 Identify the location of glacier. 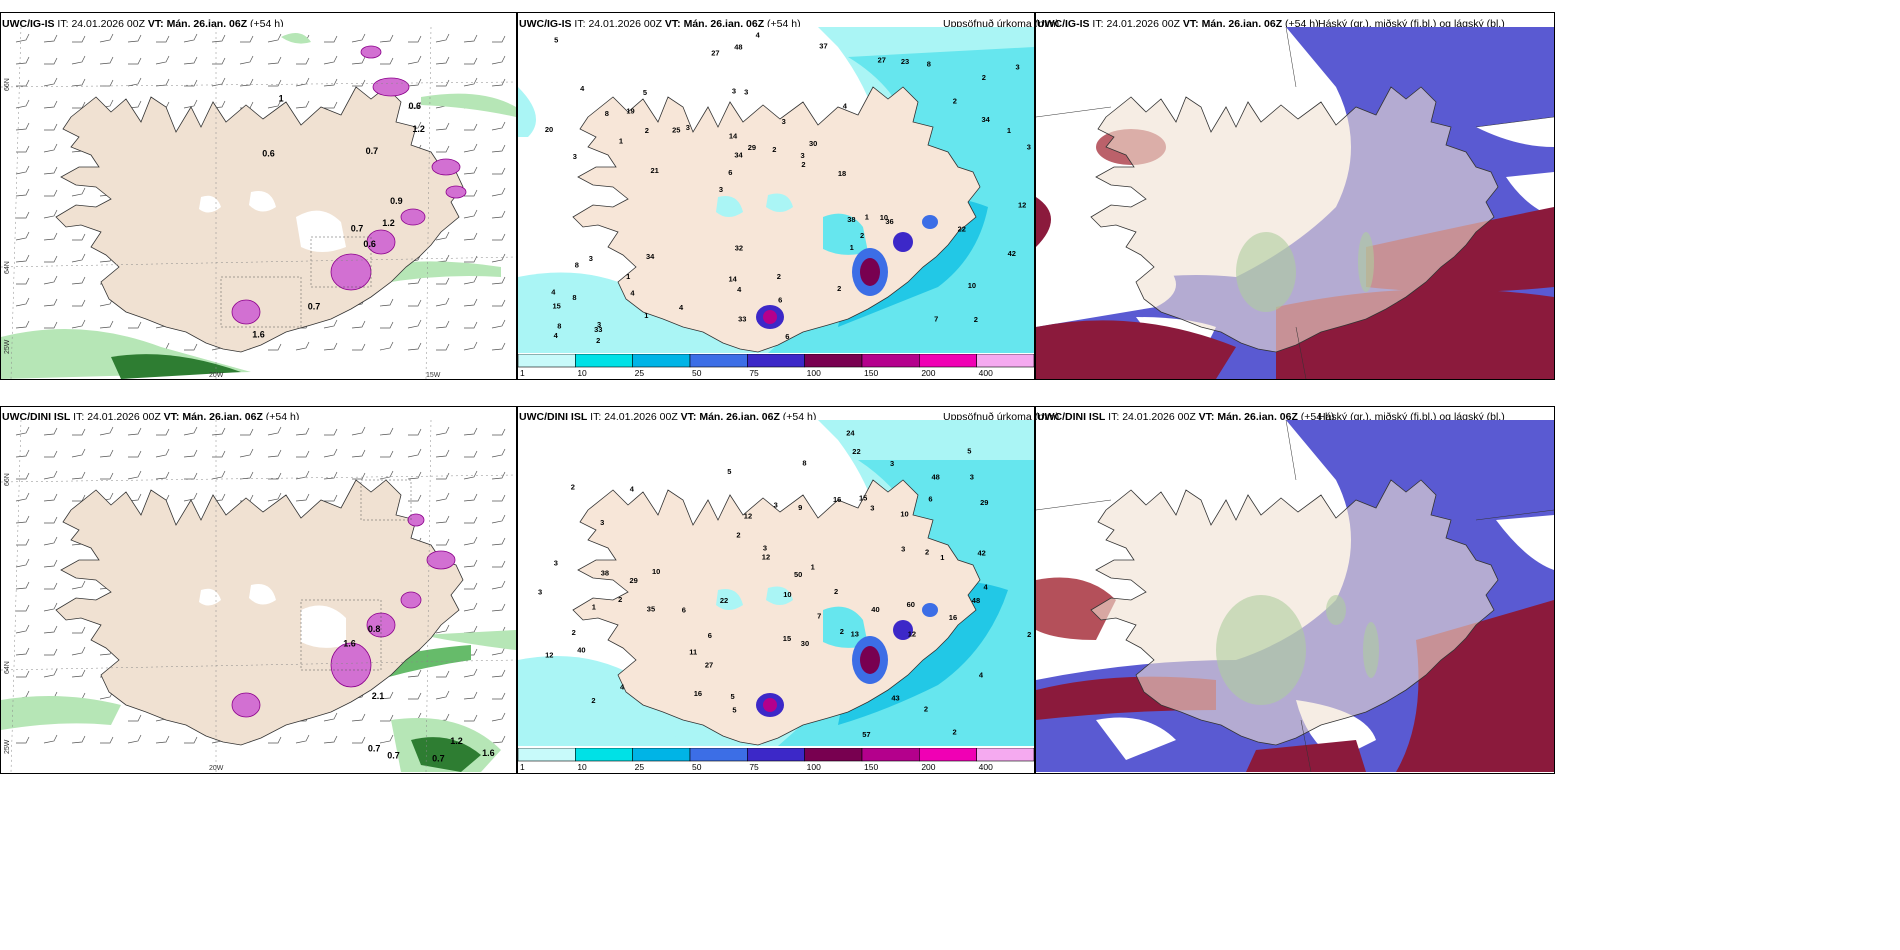
(262, 594).